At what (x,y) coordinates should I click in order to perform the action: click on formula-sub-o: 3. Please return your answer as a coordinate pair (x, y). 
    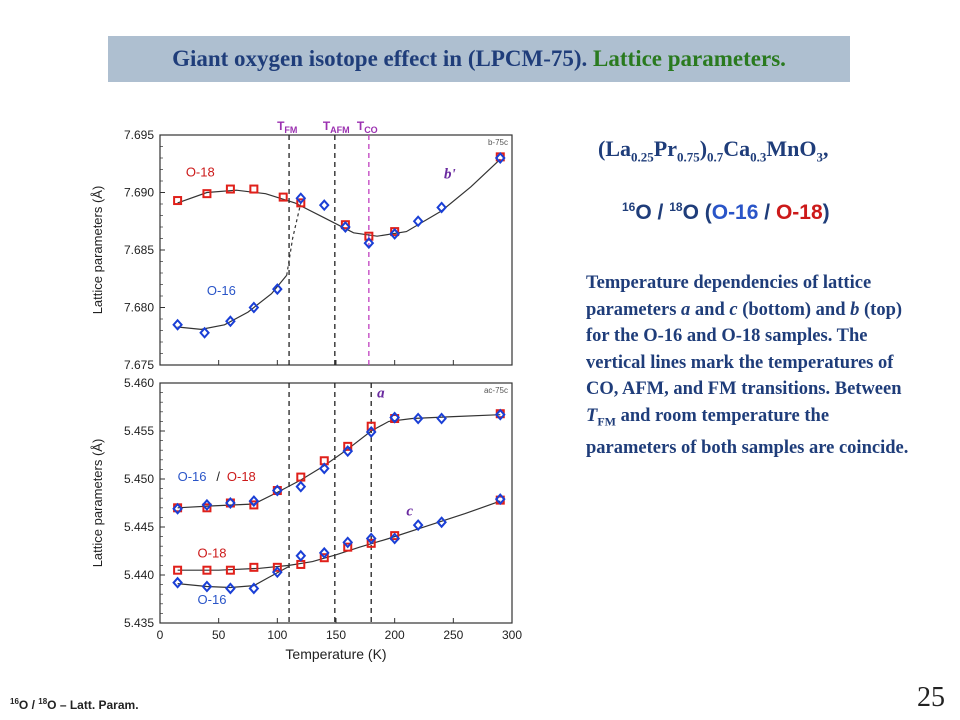
    Looking at the image, I should click on (820, 157).